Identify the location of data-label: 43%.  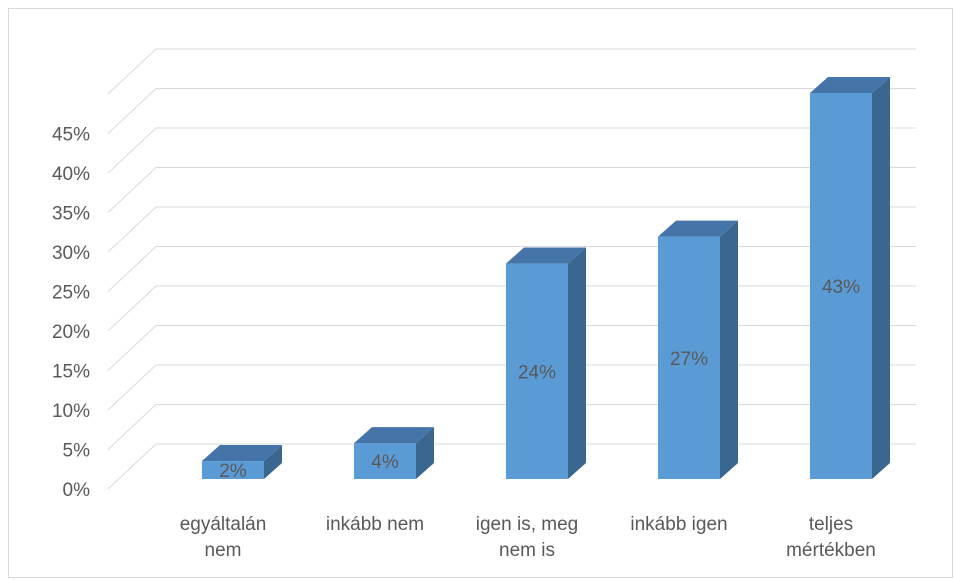
(841, 287).